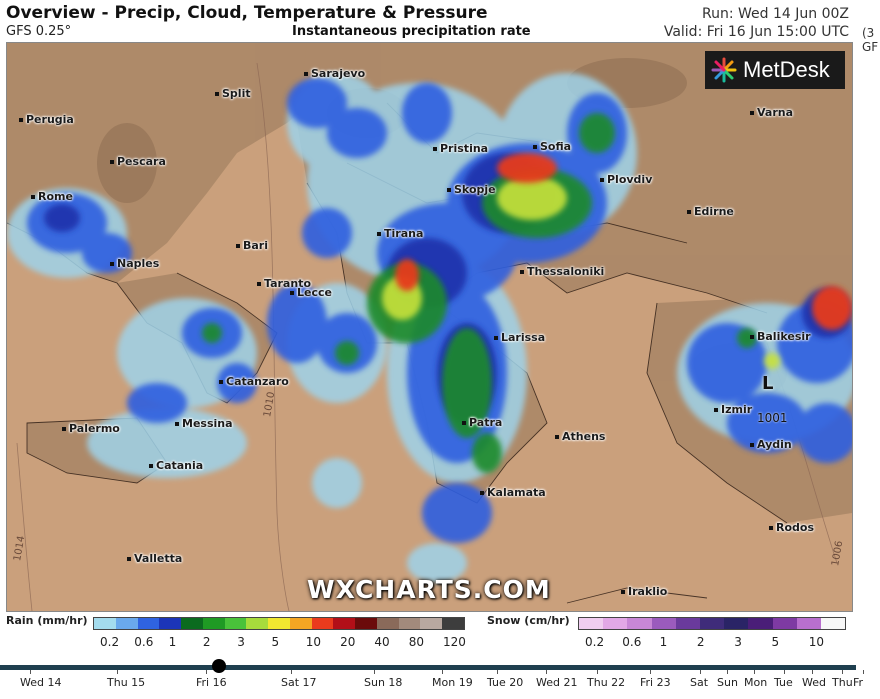 The image size is (880, 699). Describe the element at coordinates (771, 444) in the screenshot. I see `city-label: Aydin` at that location.